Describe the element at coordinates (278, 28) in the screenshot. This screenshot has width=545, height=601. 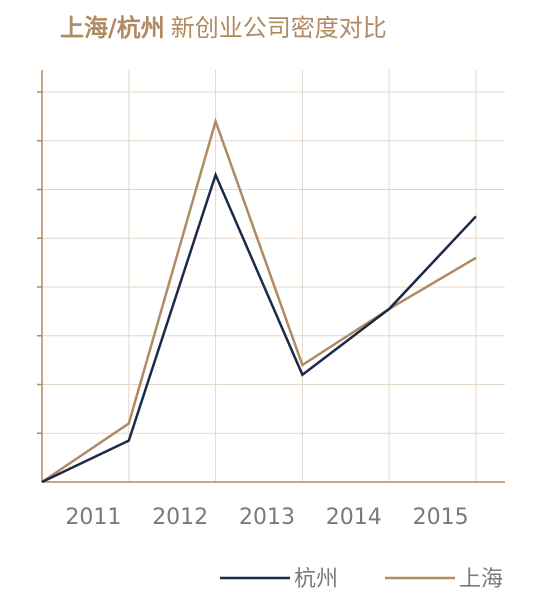
I see `chart-title-subject: 新创业公司密度对比` at that location.